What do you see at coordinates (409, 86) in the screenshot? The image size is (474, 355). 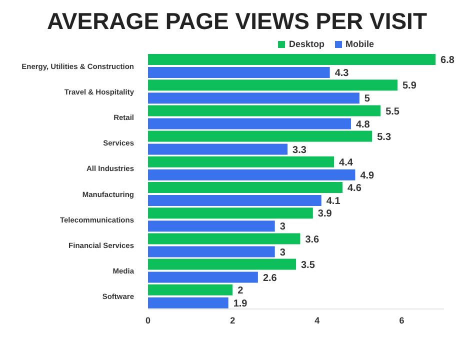 I see `data-label: 5.9` at bounding box center [409, 86].